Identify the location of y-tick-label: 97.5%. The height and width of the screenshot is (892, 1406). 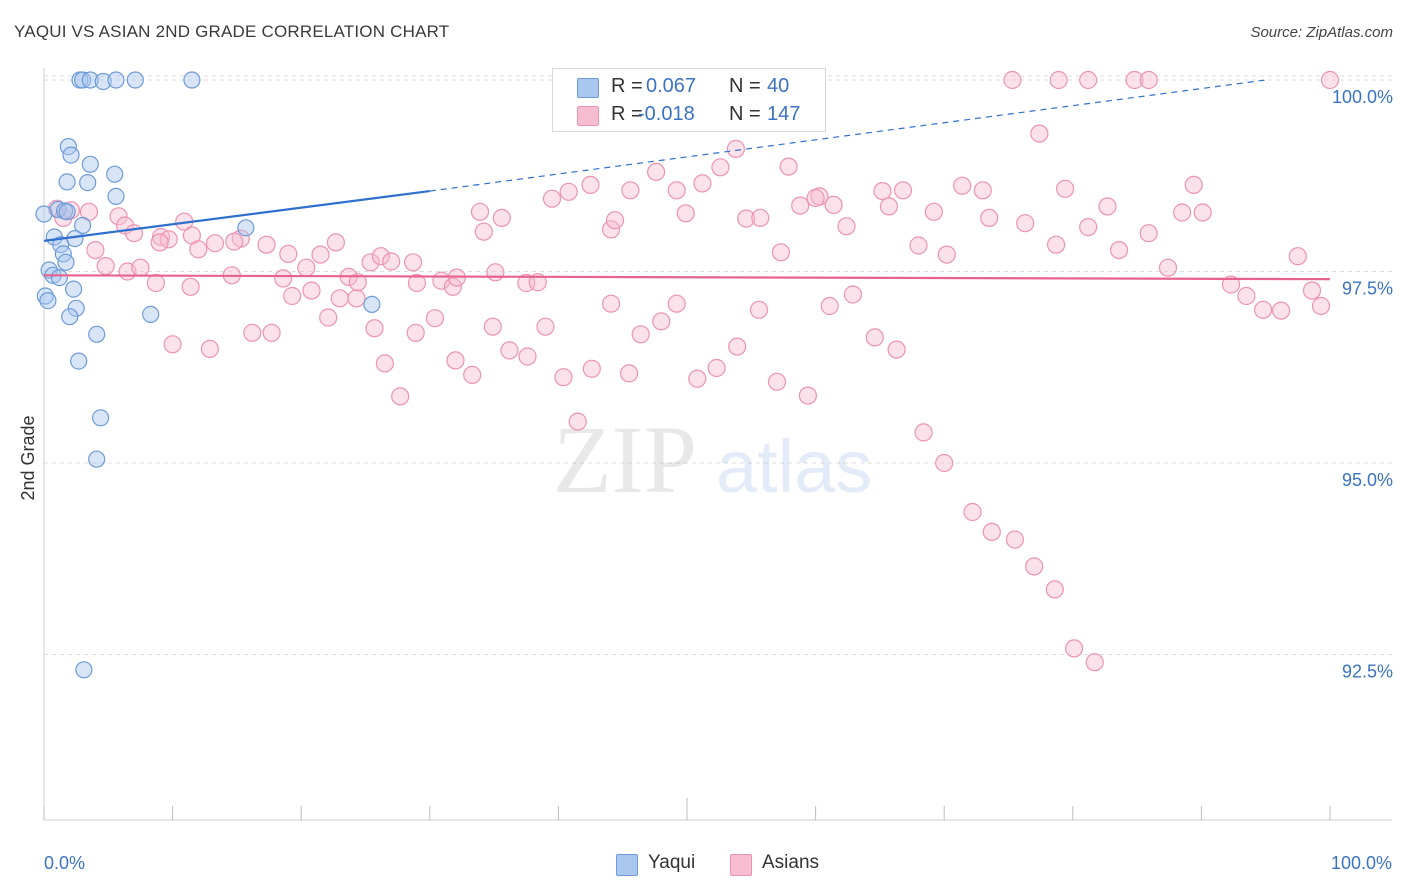
(1367, 289).